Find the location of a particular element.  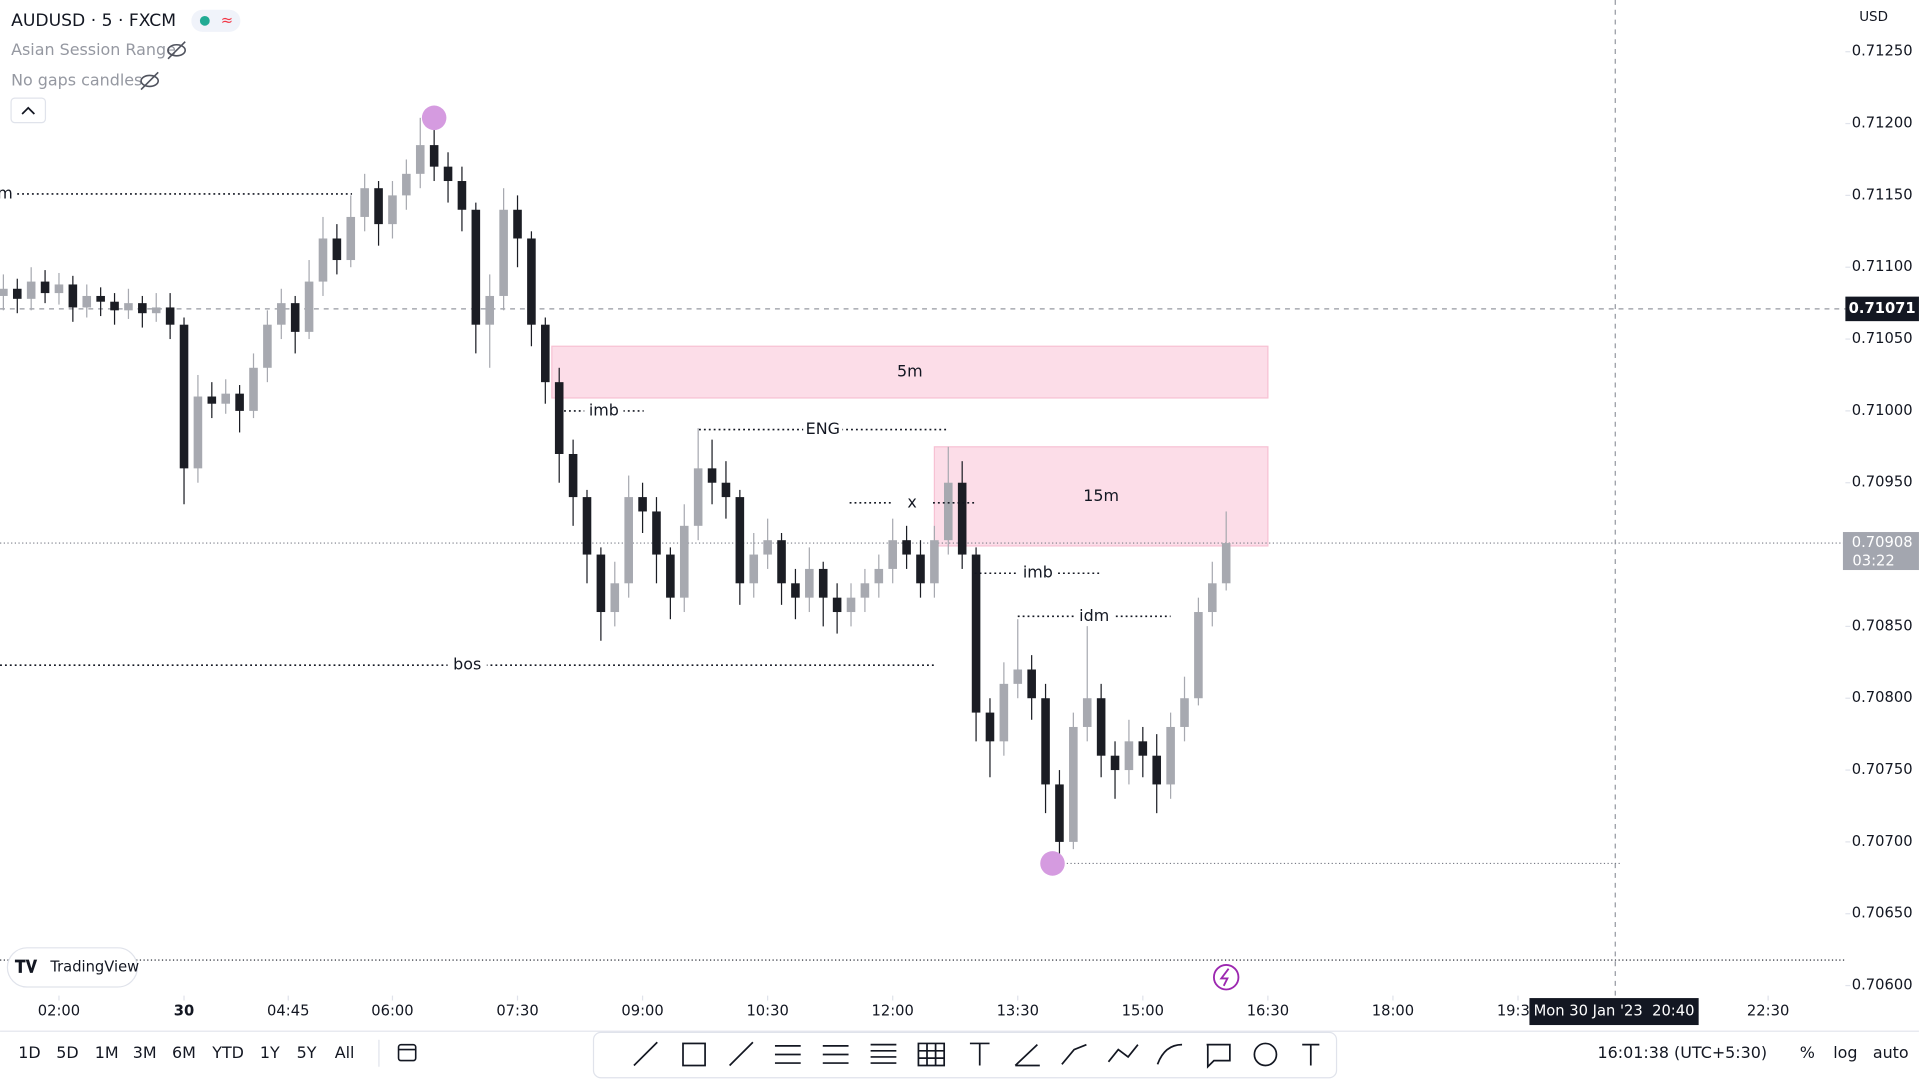

timeframe-button: 5D is located at coordinates (67, 1052).